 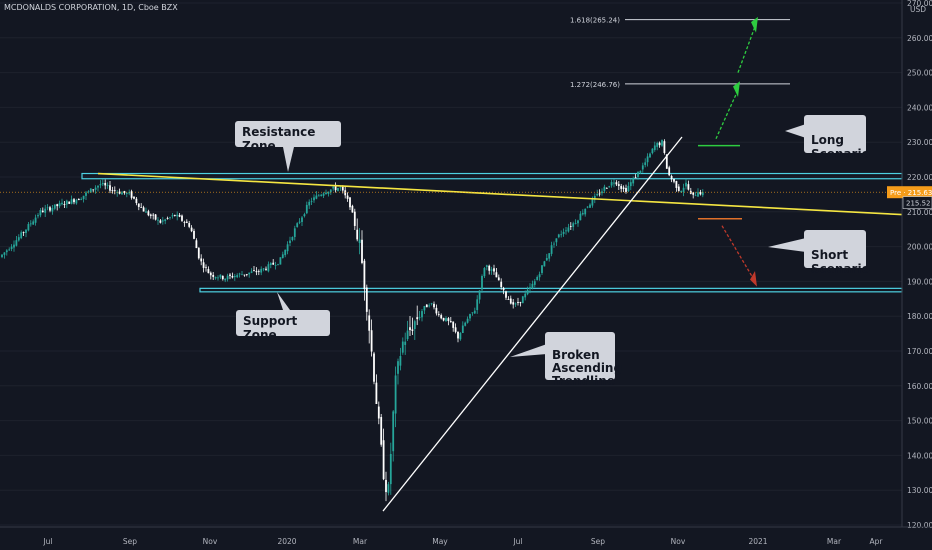 I want to click on x-tick-label: Sep, so click(x=130, y=541).